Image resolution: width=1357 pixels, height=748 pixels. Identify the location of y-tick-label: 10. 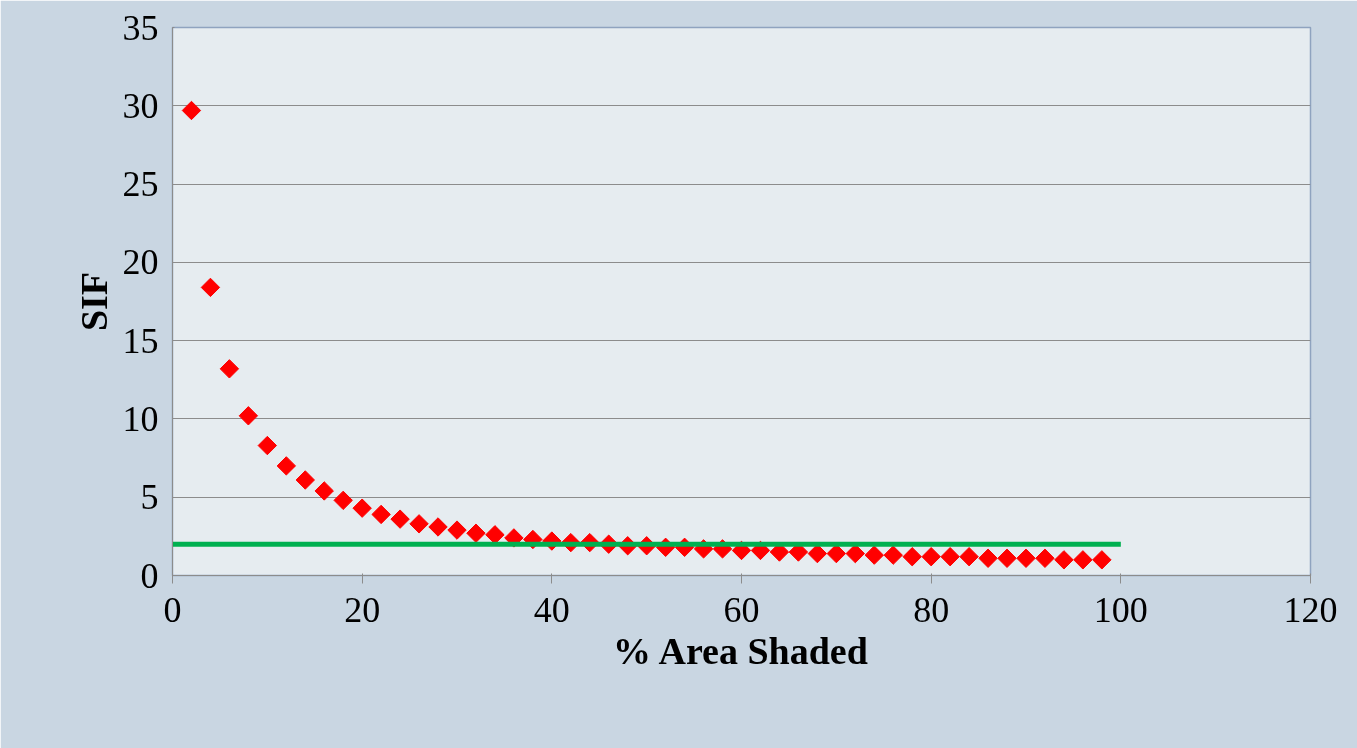
(140, 418).